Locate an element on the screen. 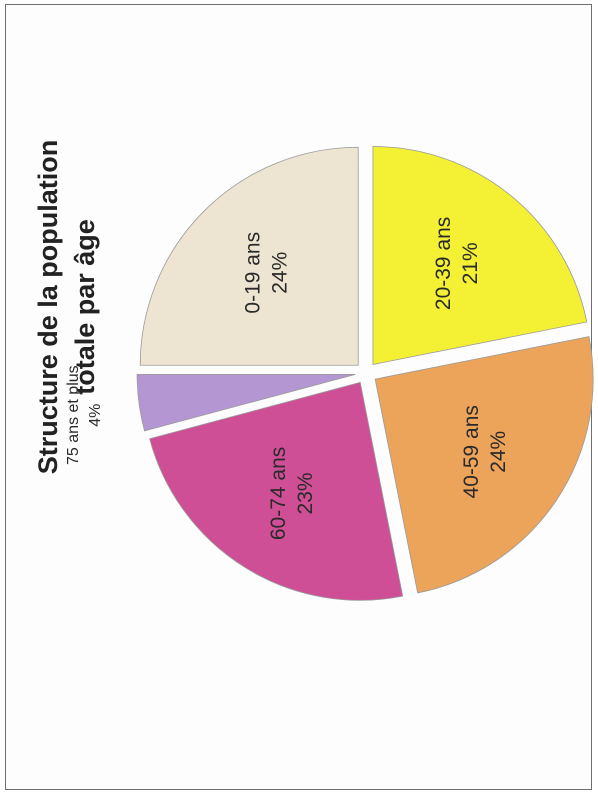 The image size is (598, 796). slice-label: 60-74 ans is located at coordinates (278, 493).